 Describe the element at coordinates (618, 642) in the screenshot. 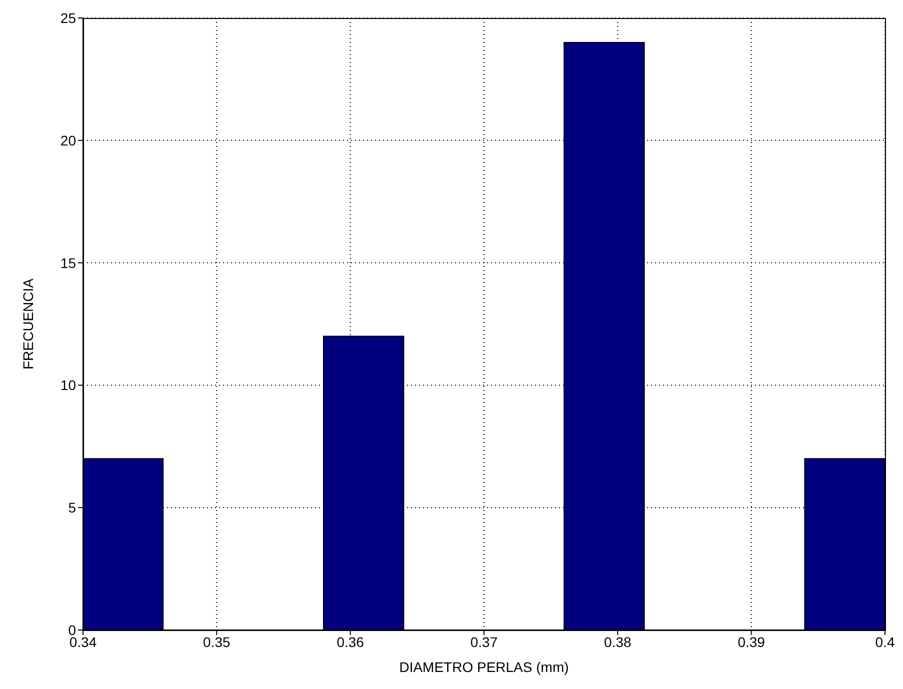

I see `x-tick-label: 0.38` at that location.